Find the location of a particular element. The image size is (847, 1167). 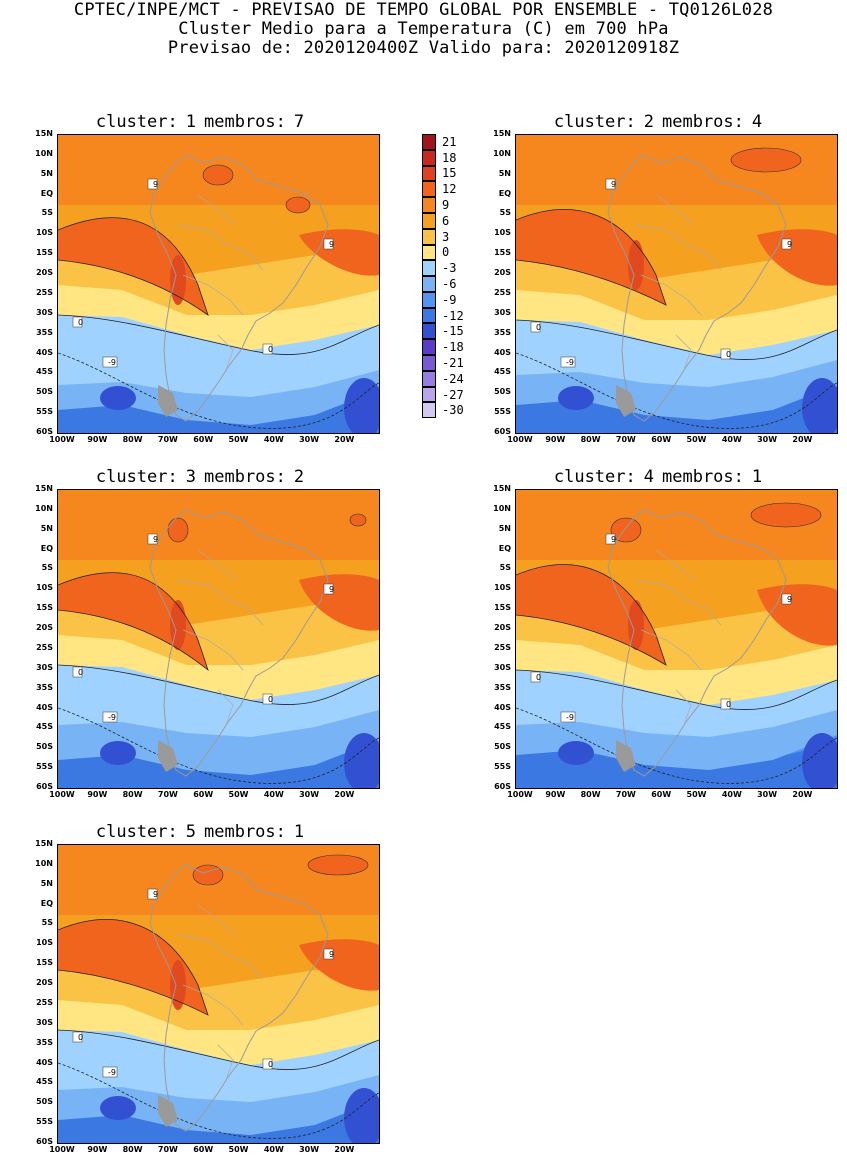

temperature-colorbar: 21 18 15 12 9 6 3 0 -3 -6 -9 -12 -15 -18 -21 -24 -27 -30 is located at coordinates (452, 289).